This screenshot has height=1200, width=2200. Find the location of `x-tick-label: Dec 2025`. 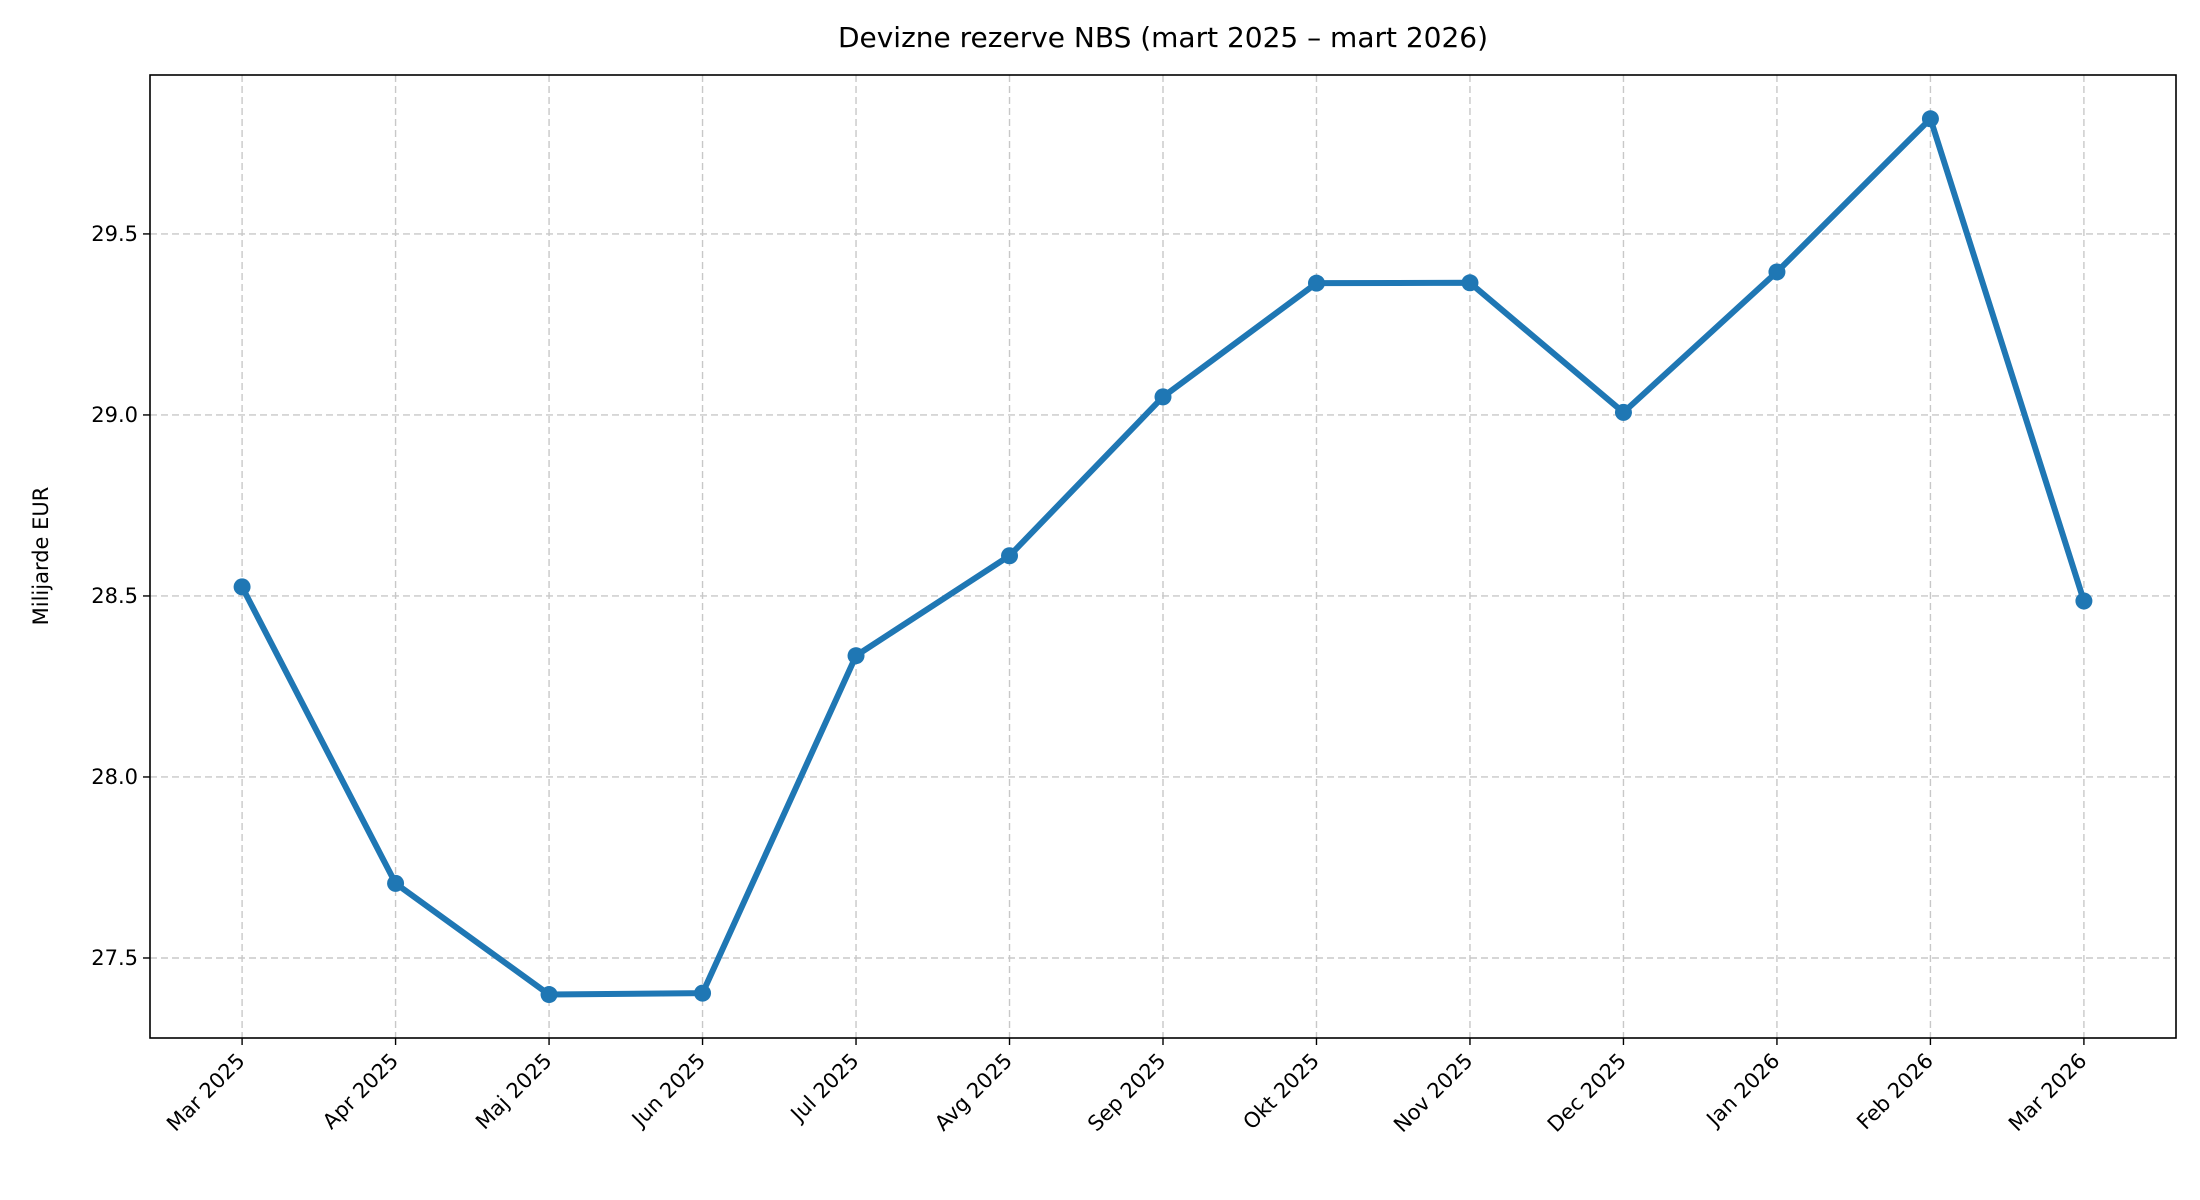

x-tick-label: Dec 2025 is located at coordinates (1587, 1093).